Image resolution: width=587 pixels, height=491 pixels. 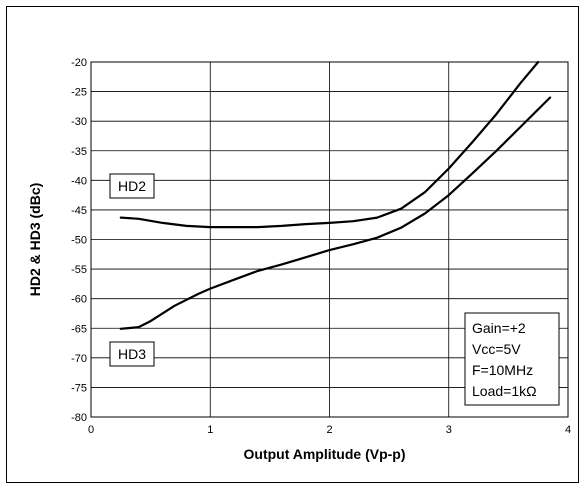 What do you see at coordinates (79, 300) in the screenshot?
I see `y-tick-label: -60` at bounding box center [79, 300].